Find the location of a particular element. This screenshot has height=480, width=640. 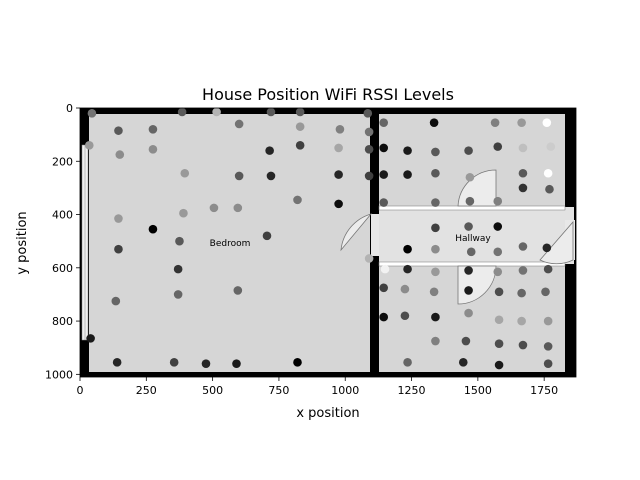

room-label-bedroom: Bedroom is located at coordinates (230, 244).